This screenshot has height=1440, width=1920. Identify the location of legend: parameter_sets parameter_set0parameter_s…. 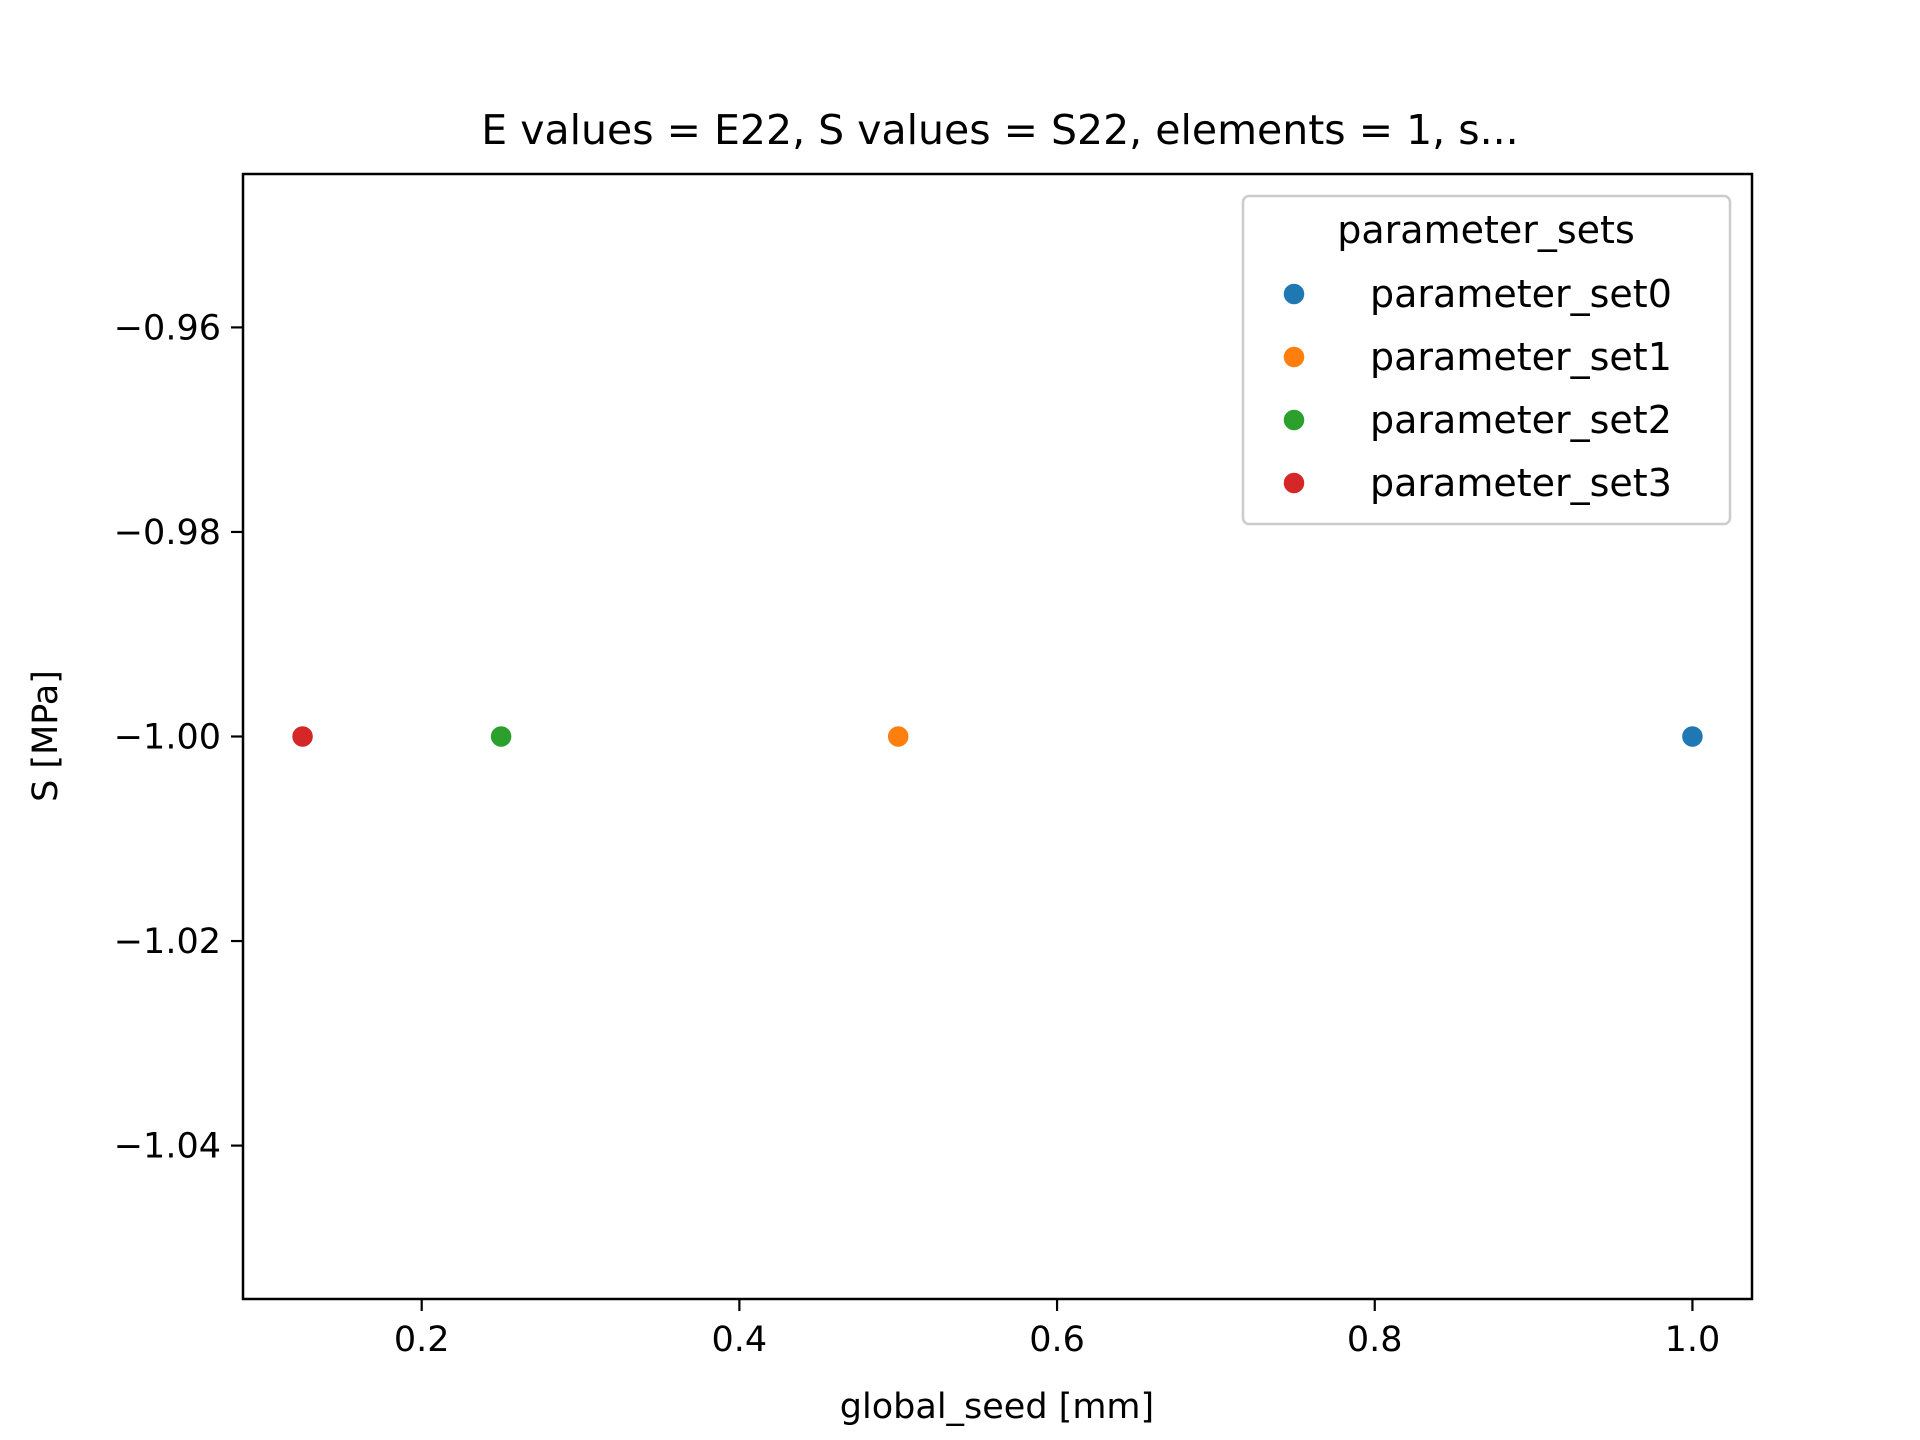
(1486, 360).